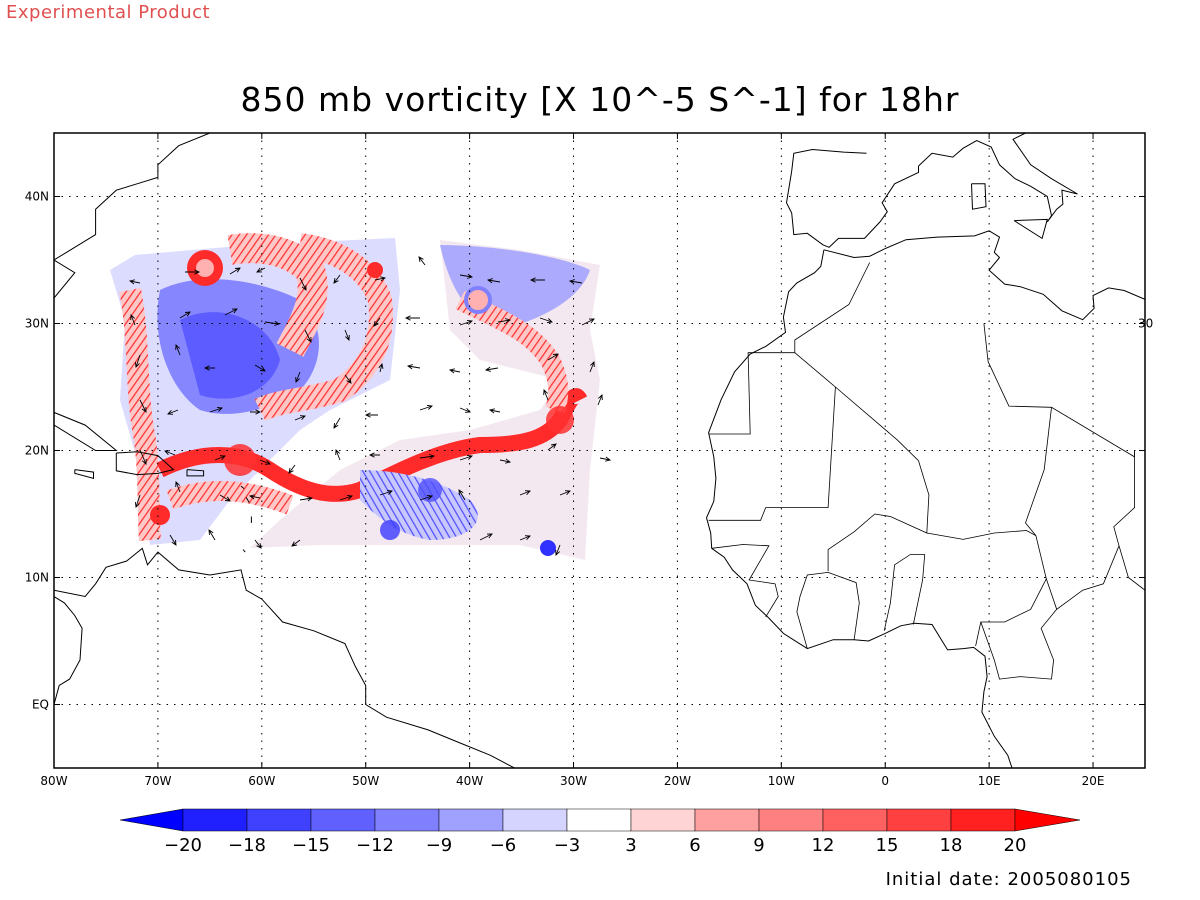 Image resolution: width=1200 pixels, height=900 pixels. What do you see at coordinates (694, 845) in the screenshot?
I see `colorbar-label: 6` at bounding box center [694, 845].